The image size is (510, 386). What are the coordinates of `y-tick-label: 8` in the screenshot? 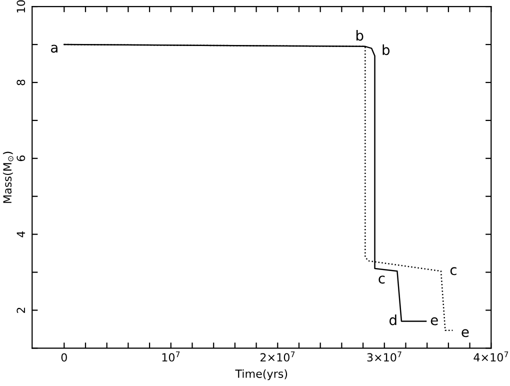 It's located at (21, 83).